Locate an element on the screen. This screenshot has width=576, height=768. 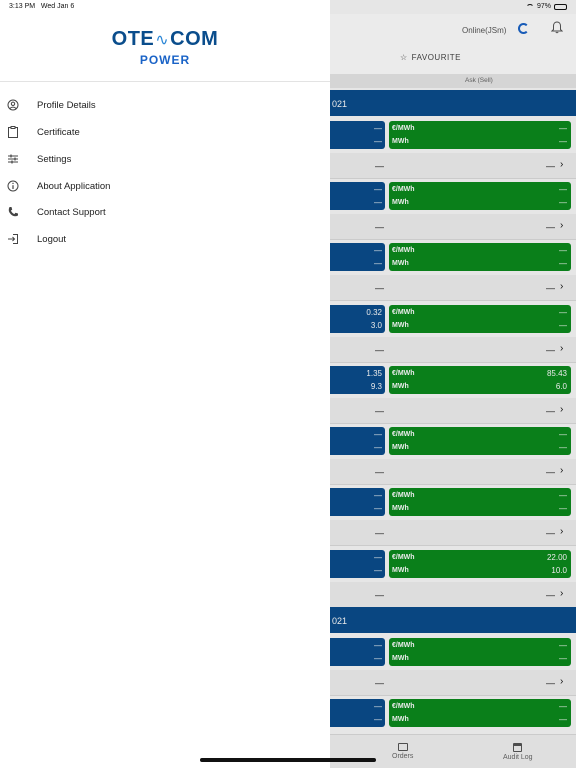
menu-about-application: About Application is located at coordinates (165, 186).